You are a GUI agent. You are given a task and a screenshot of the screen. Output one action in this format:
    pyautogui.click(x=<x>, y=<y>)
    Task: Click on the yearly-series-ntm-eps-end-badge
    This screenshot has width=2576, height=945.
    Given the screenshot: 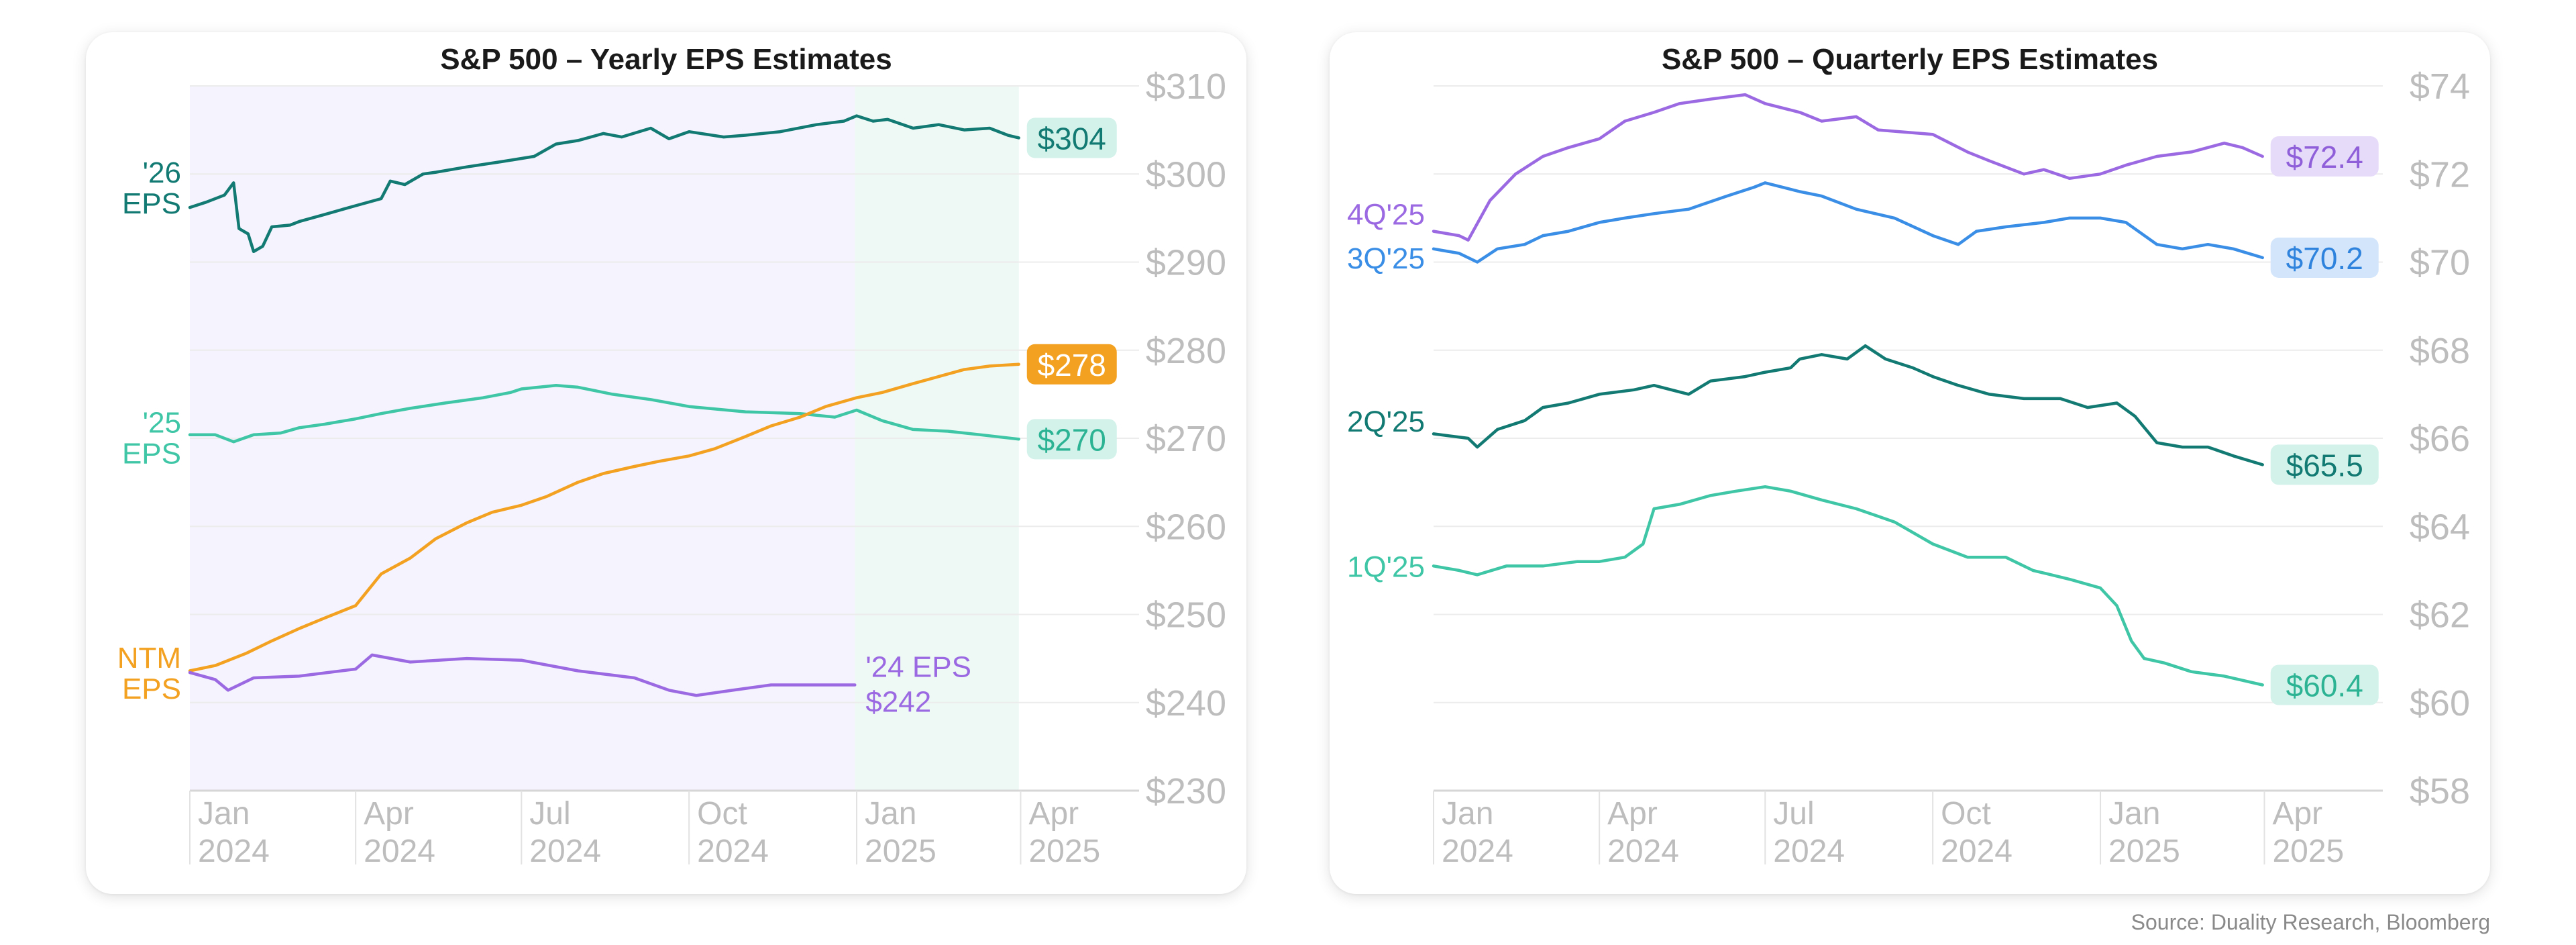 What is the action you would take?
    pyautogui.click(x=1071, y=364)
    